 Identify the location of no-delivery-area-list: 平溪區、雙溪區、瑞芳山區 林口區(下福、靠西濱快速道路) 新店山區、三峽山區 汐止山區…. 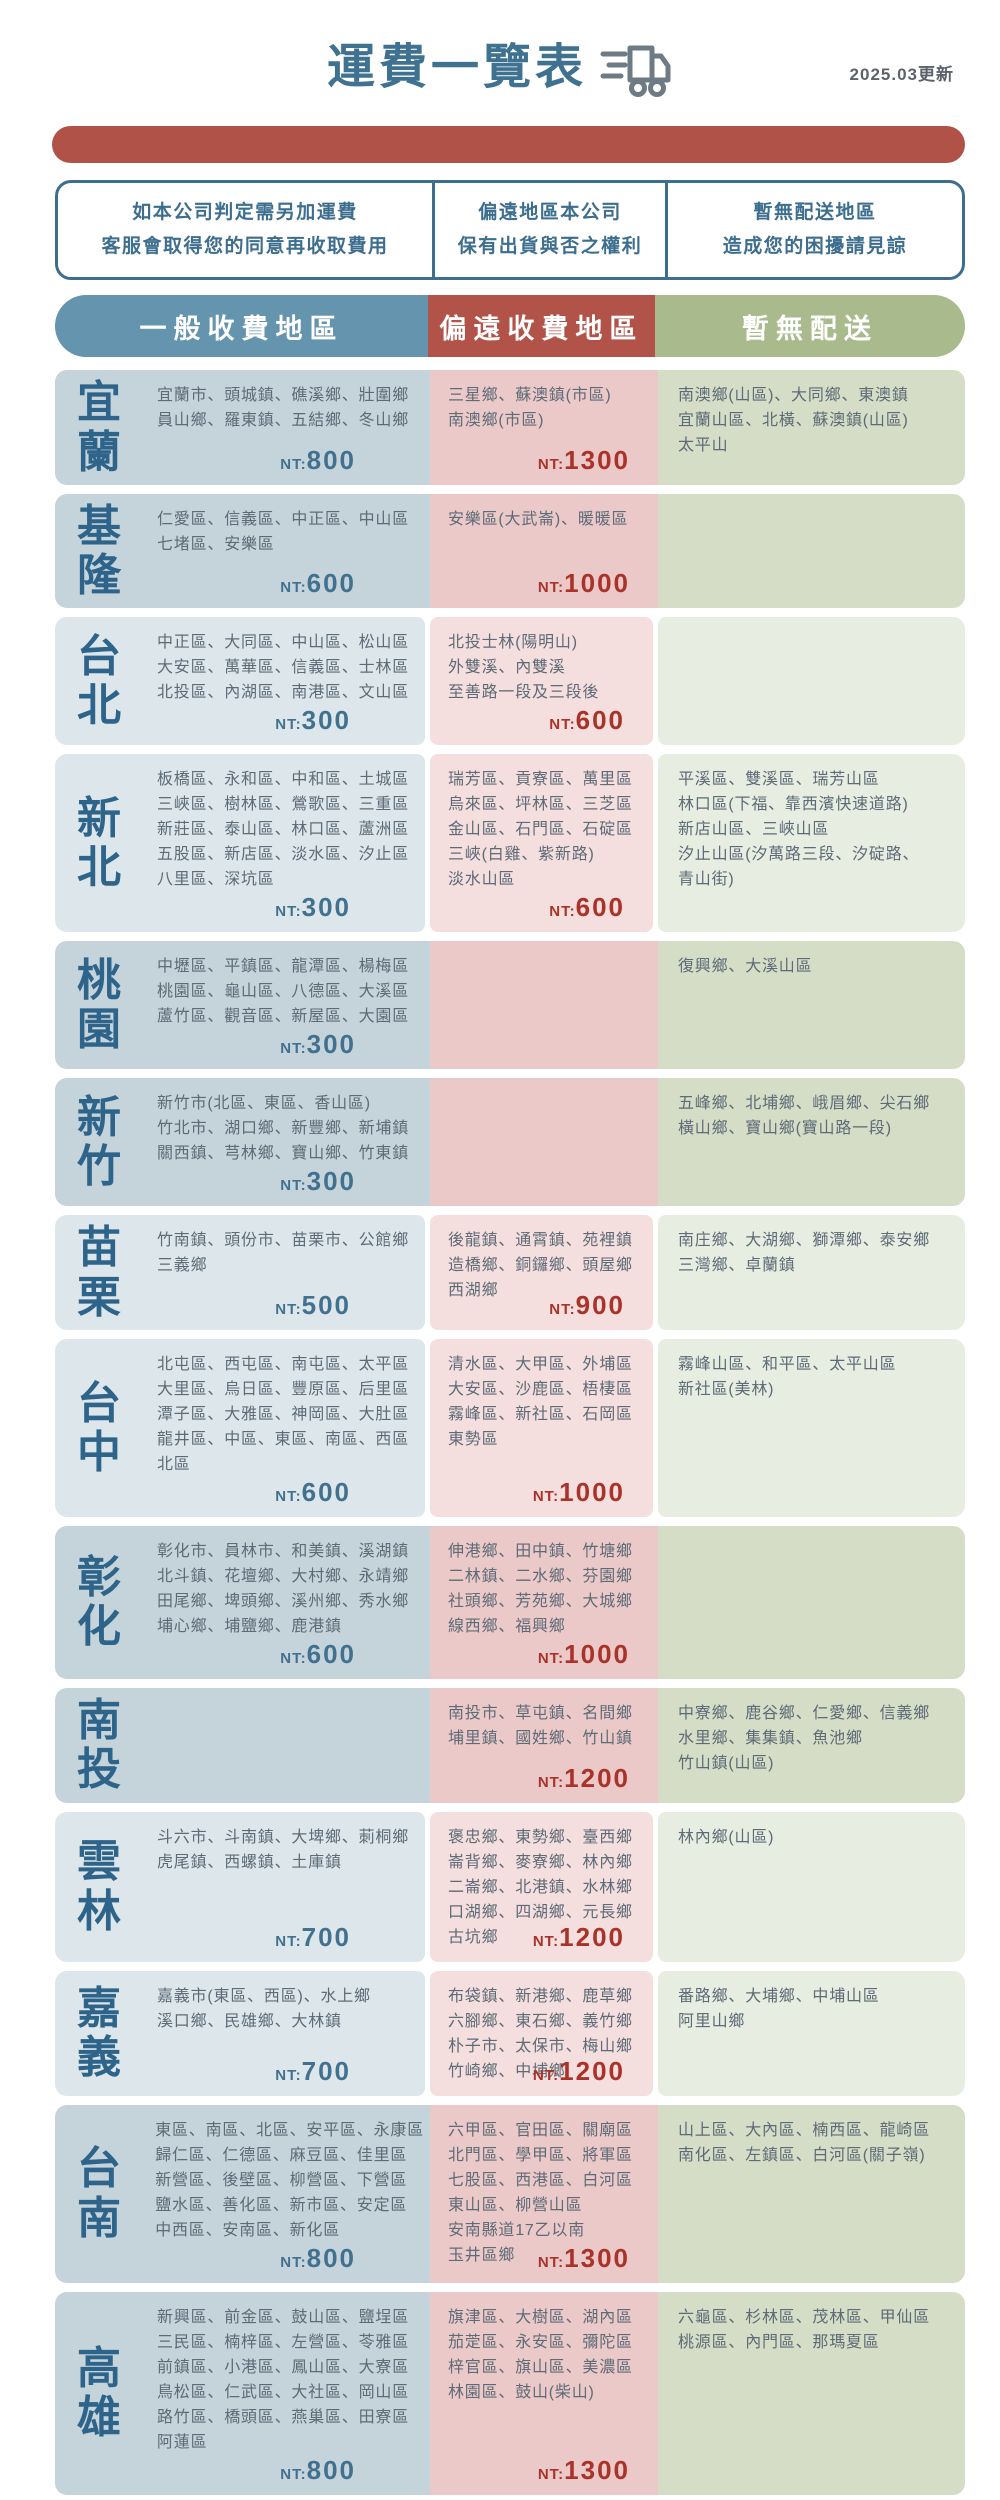
(811, 829).